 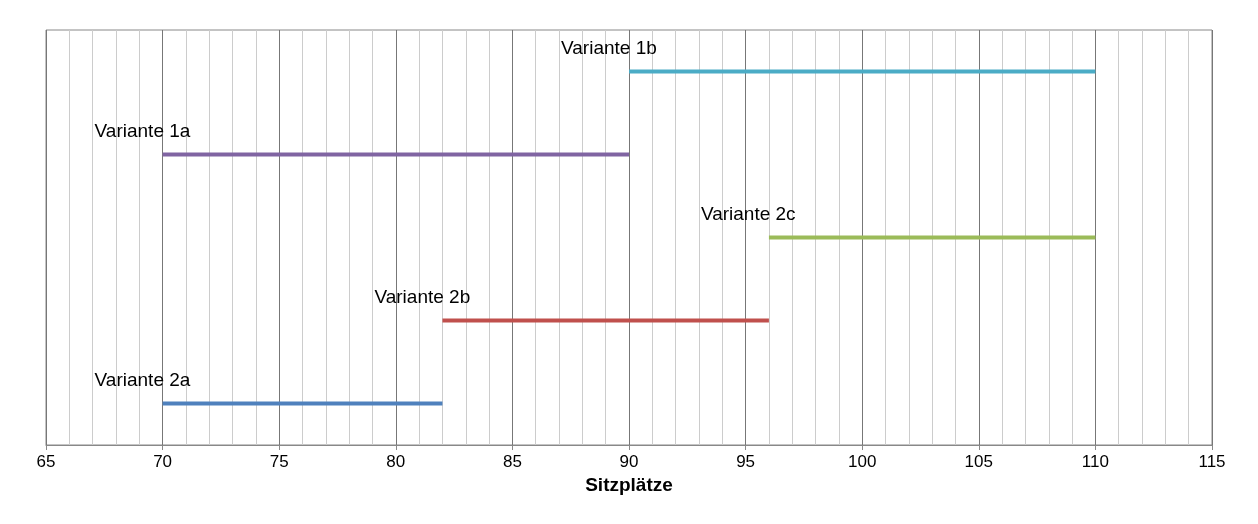 What do you see at coordinates (142, 130) in the screenshot?
I see `annotation: Variante 1a` at bounding box center [142, 130].